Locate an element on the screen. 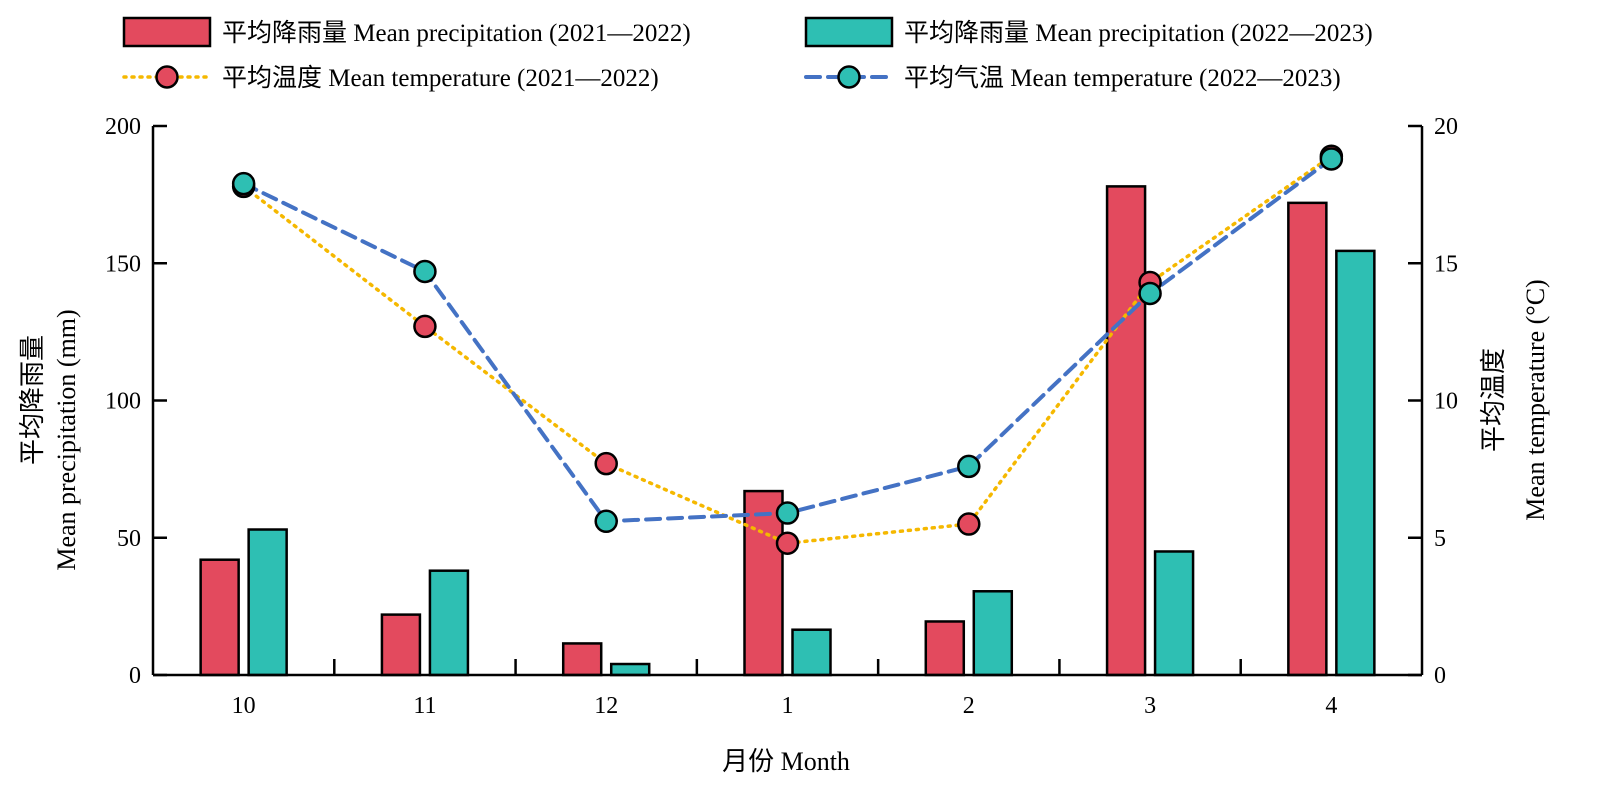 This screenshot has height=807, width=1605. legend-item-1: 平均降雨量 Mean precipitation (2021—2022) is located at coordinates (406, 32).